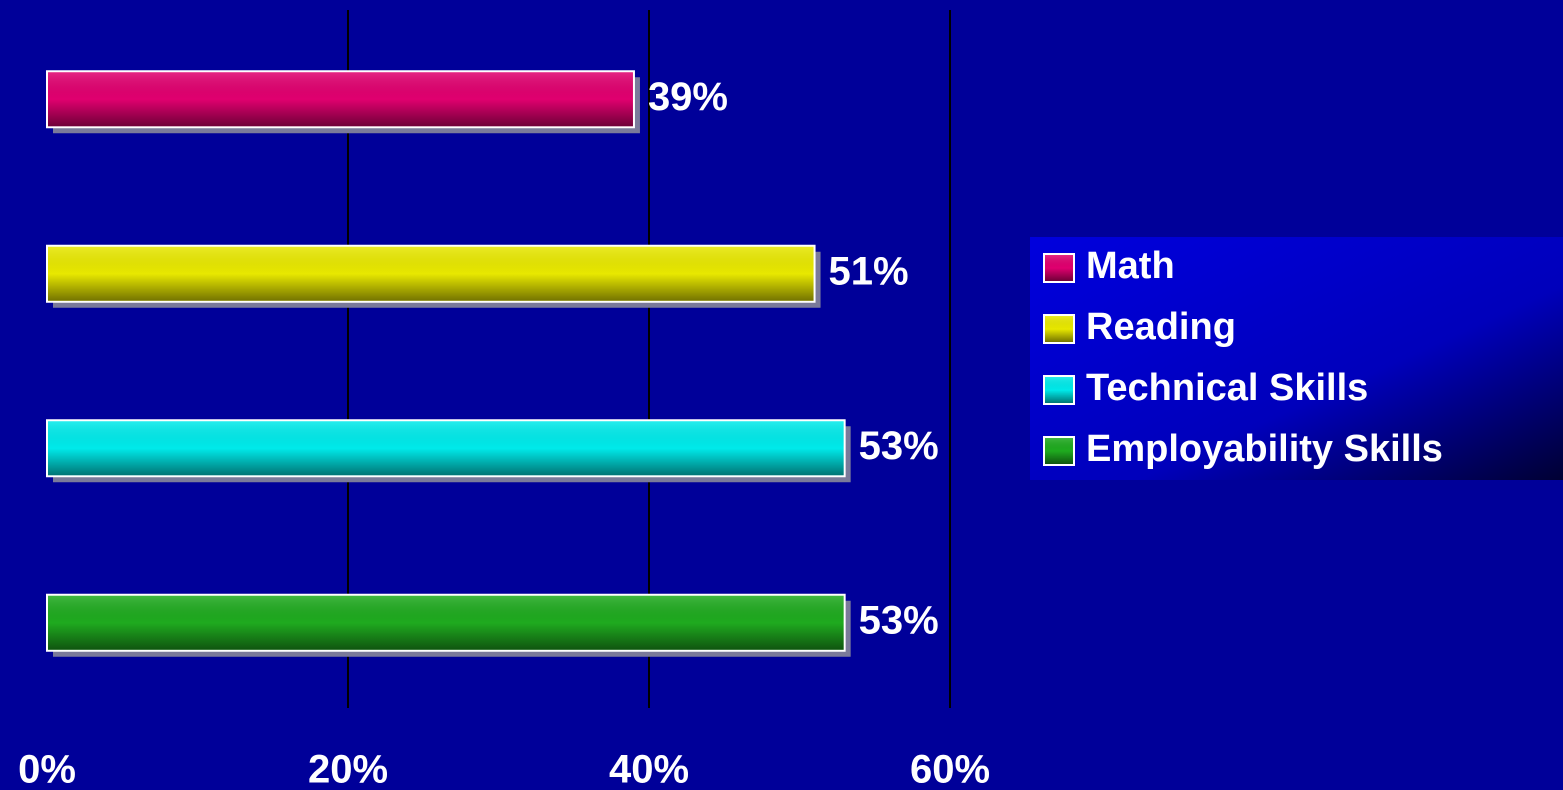  I want to click on legend-label: Employability Skills, so click(1264, 449).